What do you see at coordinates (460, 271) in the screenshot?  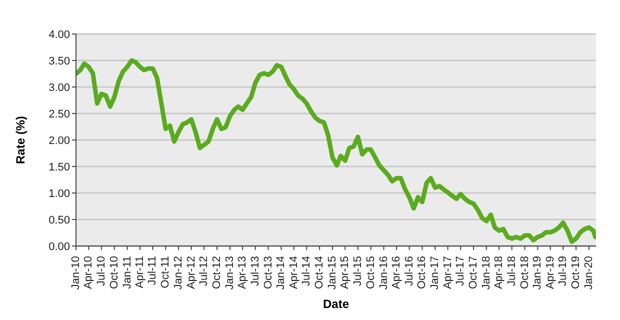 I see `x-tick-label: Jul-17` at bounding box center [460, 271].